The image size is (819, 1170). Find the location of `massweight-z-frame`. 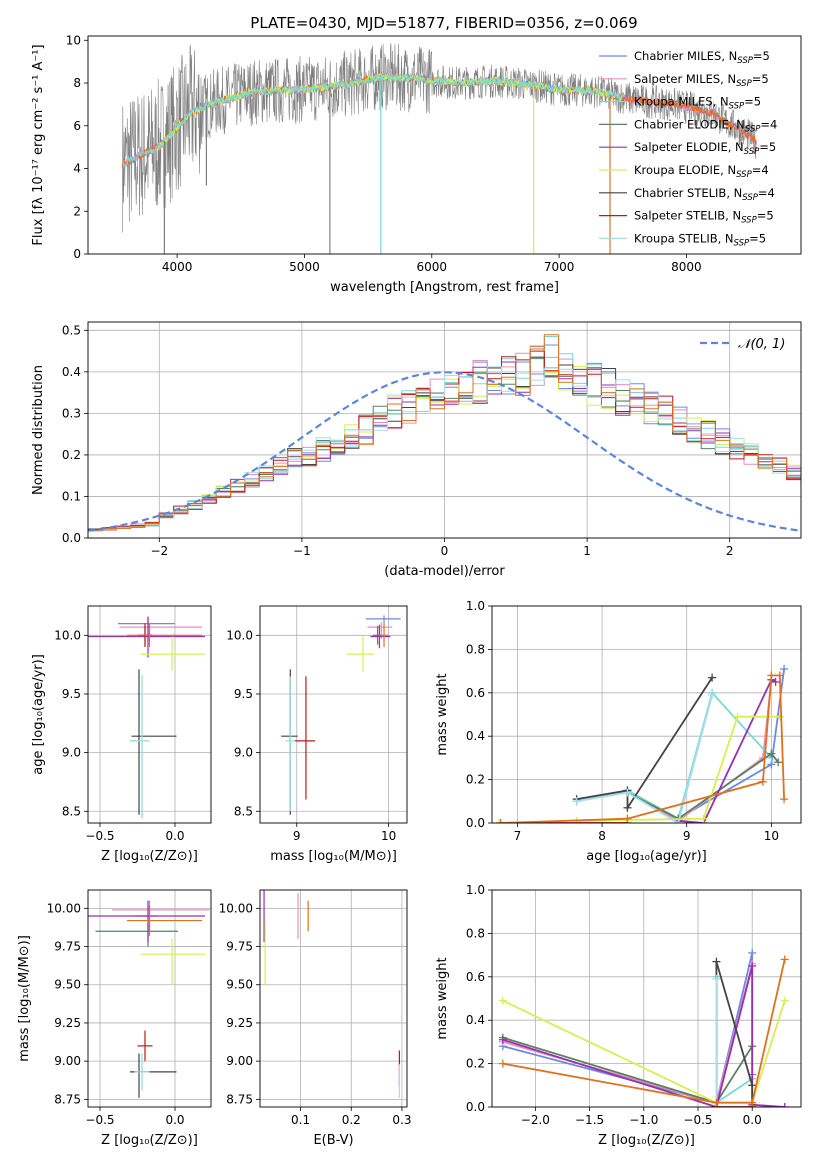

massweight-z-frame is located at coordinates (646, 998).